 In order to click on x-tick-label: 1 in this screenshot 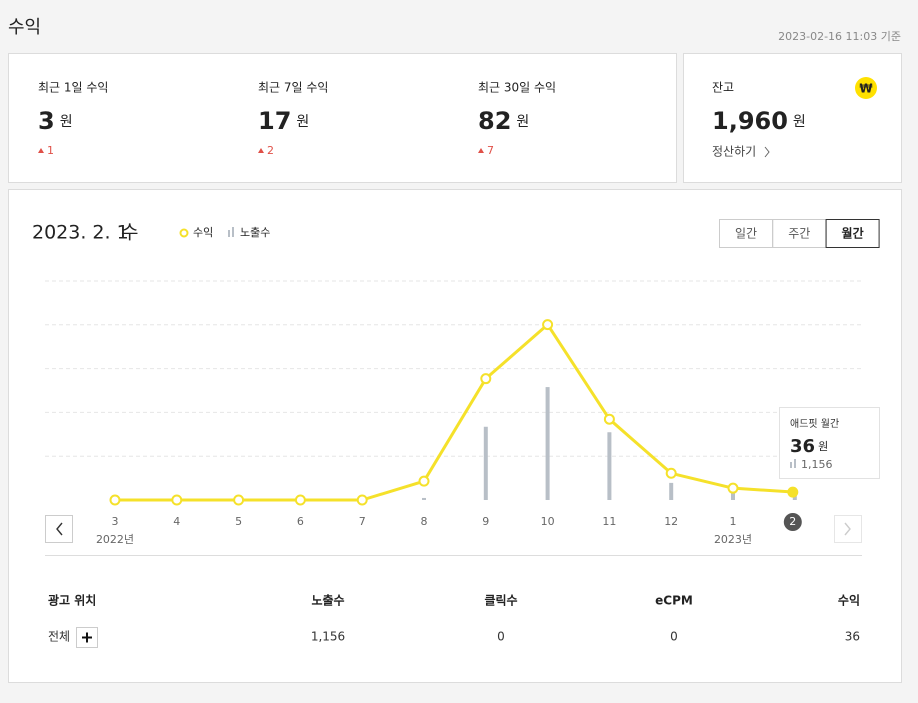, I will do `click(733, 521)`.